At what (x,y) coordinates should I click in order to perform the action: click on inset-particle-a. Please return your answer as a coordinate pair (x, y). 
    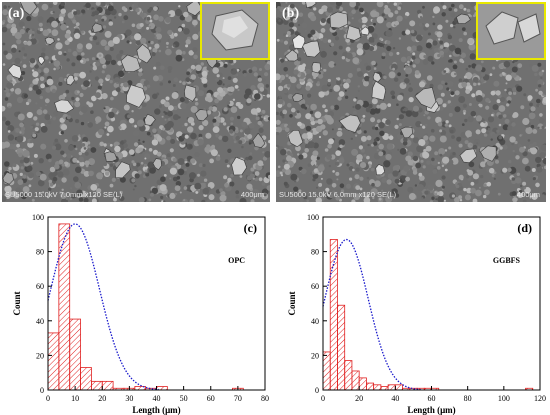
    Looking at the image, I should click on (235, 30).